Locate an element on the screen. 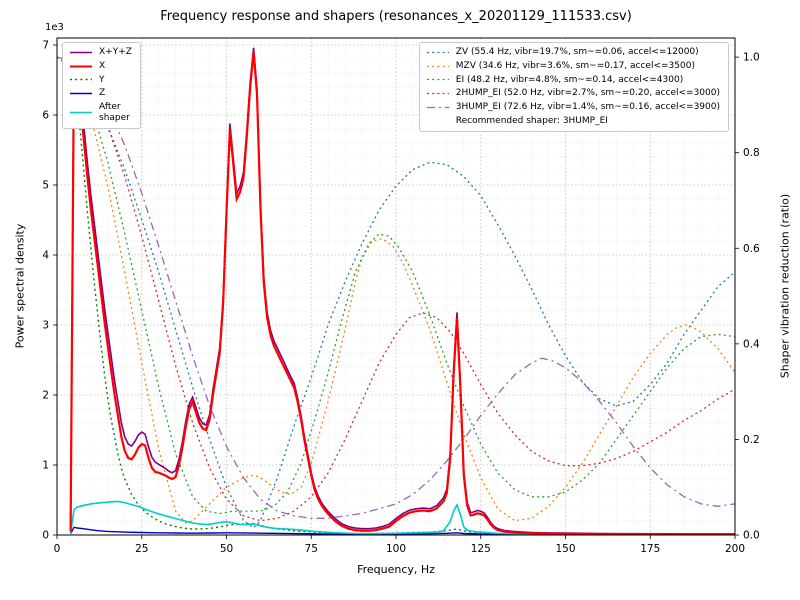 The width and height of the screenshot is (800, 600). x-tick-label: 200 is located at coordinates (735, 549).